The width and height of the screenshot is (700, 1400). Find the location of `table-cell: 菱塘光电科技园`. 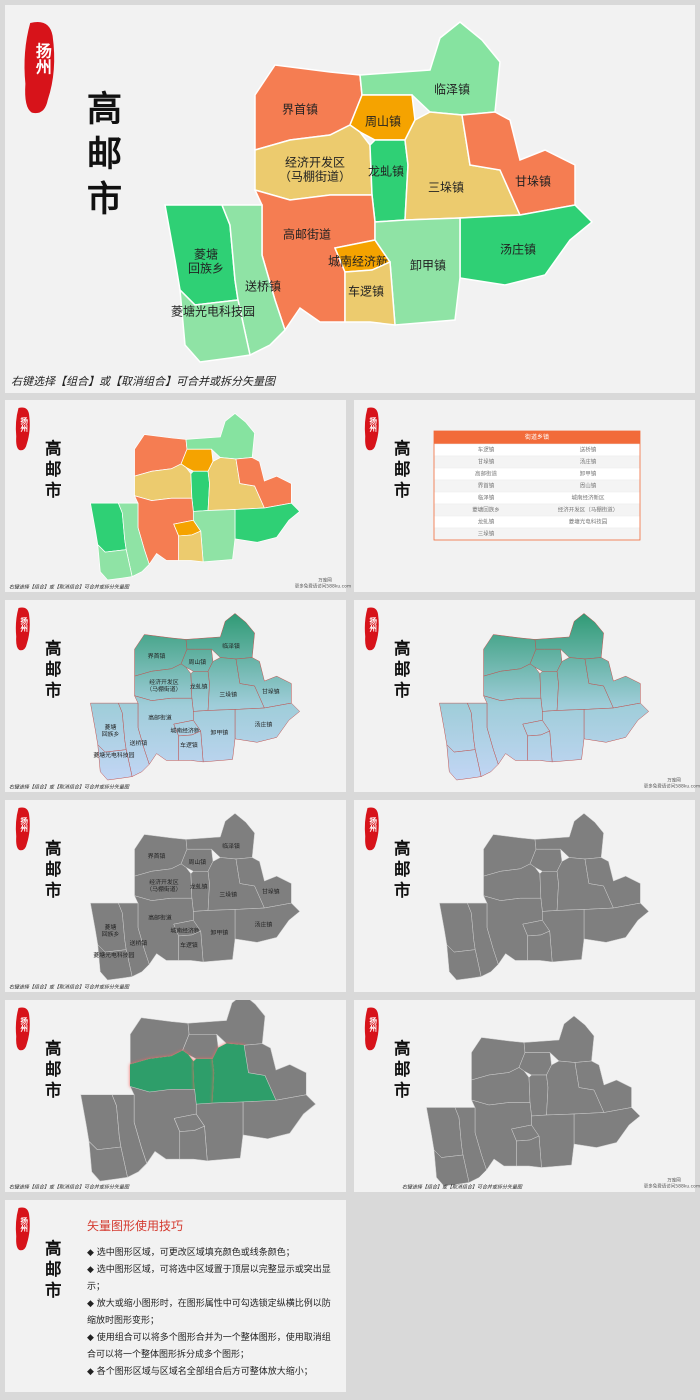

table-cell: 菱塘光电科技园 is located at coordinates (588, 522).